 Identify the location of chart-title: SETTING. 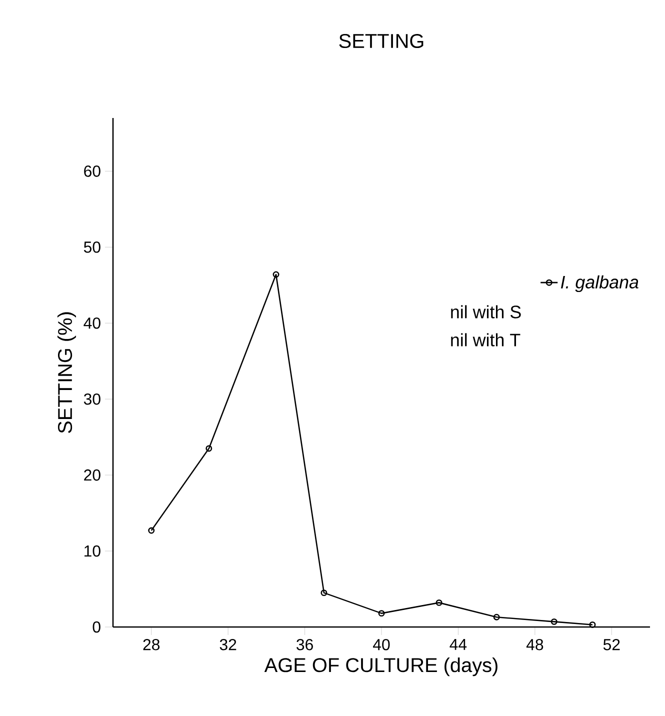
(381, 41).